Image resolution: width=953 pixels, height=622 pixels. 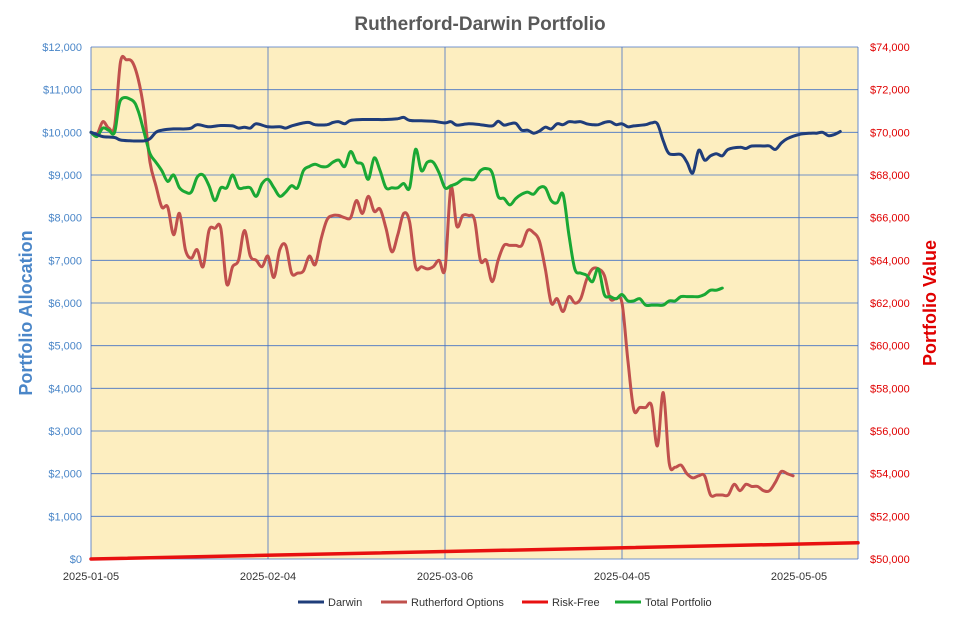 I want to click on y-right-tick-label: $56,000, so click(x=890, y=432).